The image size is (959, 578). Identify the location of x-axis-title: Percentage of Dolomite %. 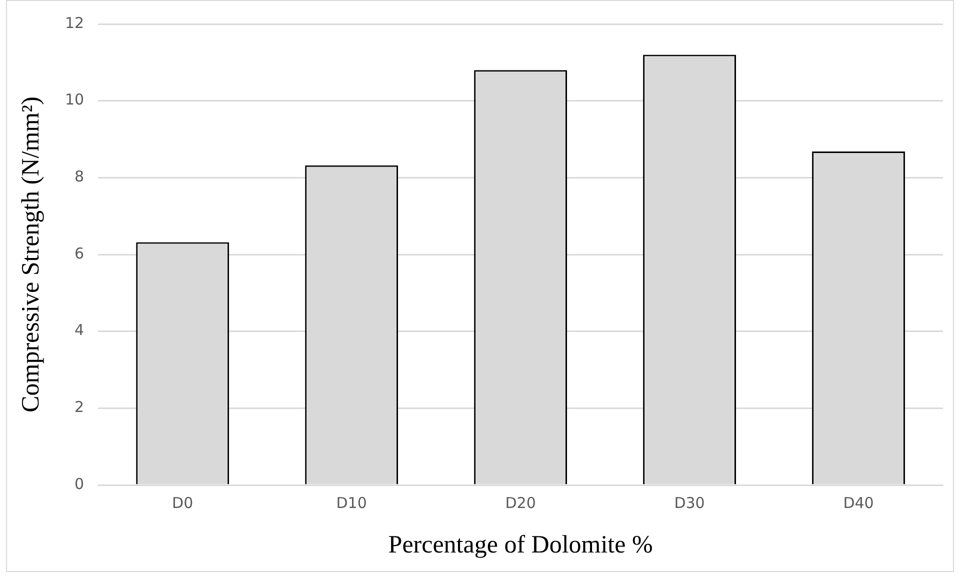
(520, 545).